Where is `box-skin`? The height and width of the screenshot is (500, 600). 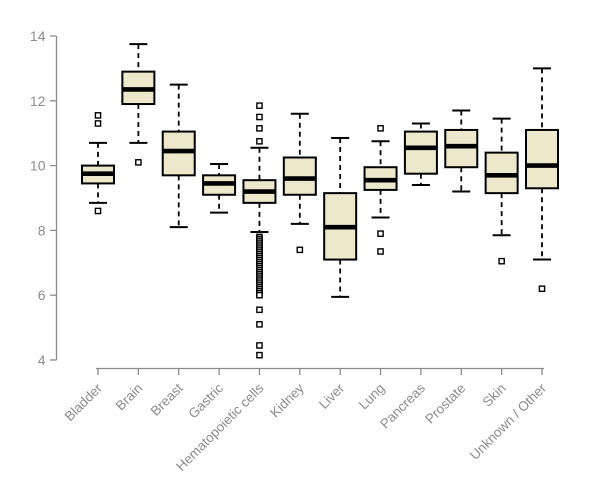 box-skin is located at coordinates (501, 191).